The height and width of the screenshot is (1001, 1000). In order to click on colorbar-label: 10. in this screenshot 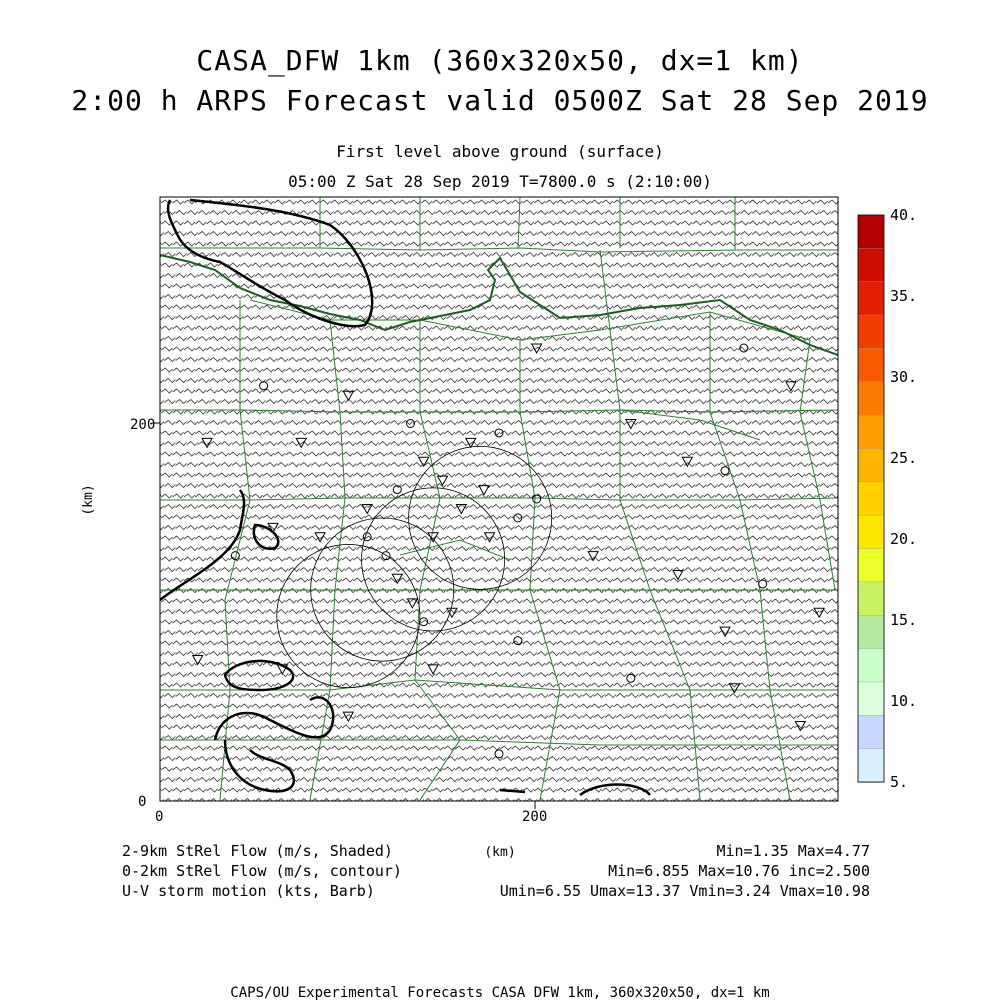, I will do `click(903, 701)`.